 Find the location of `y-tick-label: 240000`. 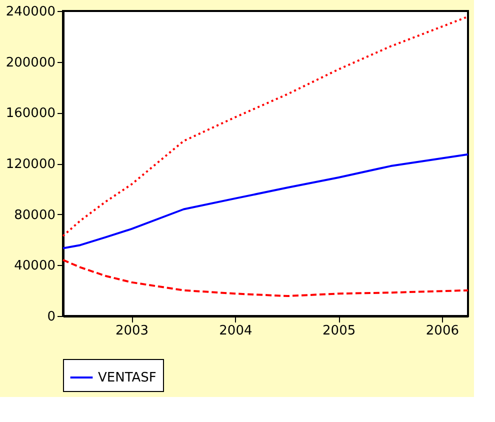

y-tick-label: 240000 is located at coordinates (31, 12).